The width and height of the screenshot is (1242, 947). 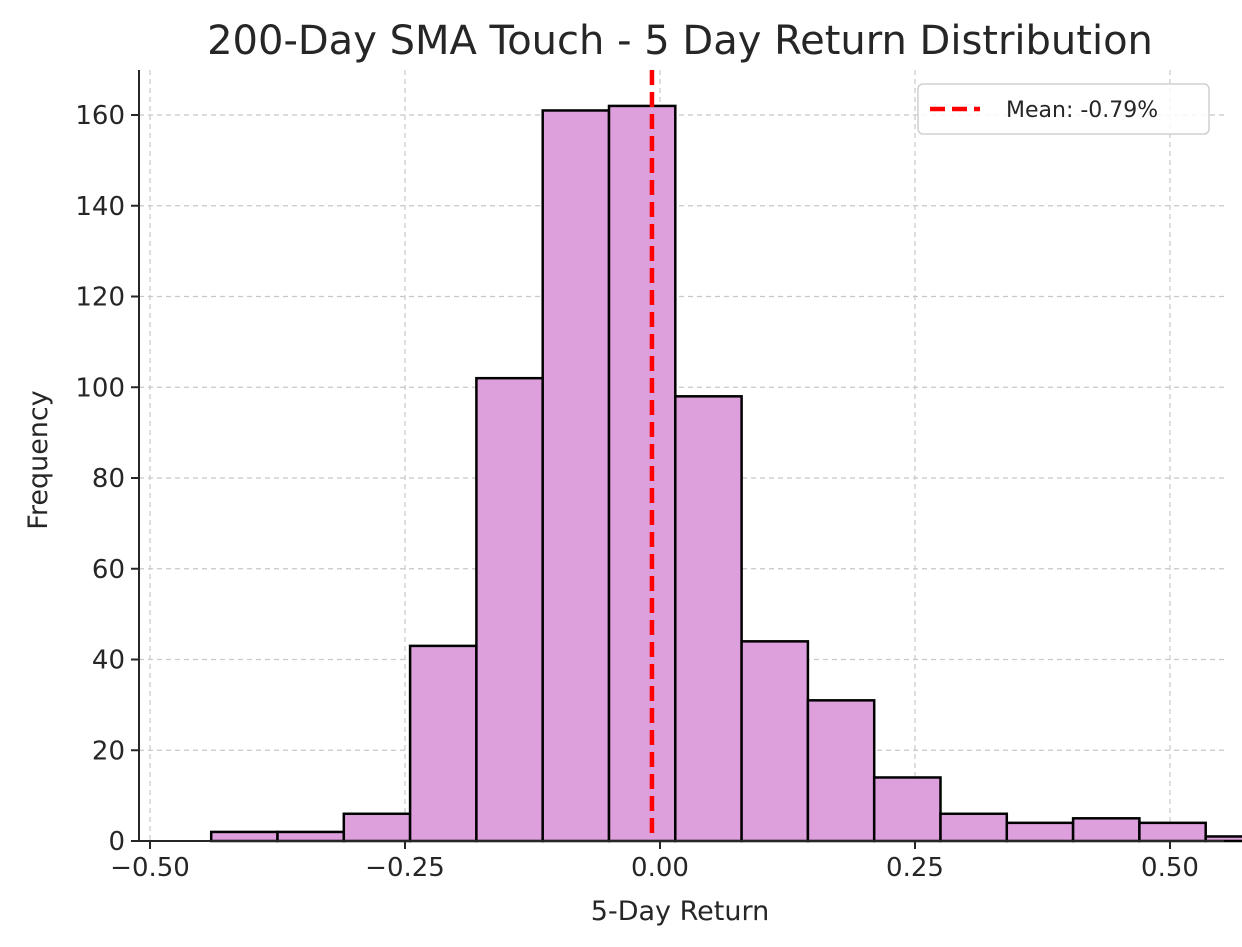 What do you see at coordinates (100, 116) in the screenshot?
I see `y-tick-label: 160` at bounding box center [100, 116].